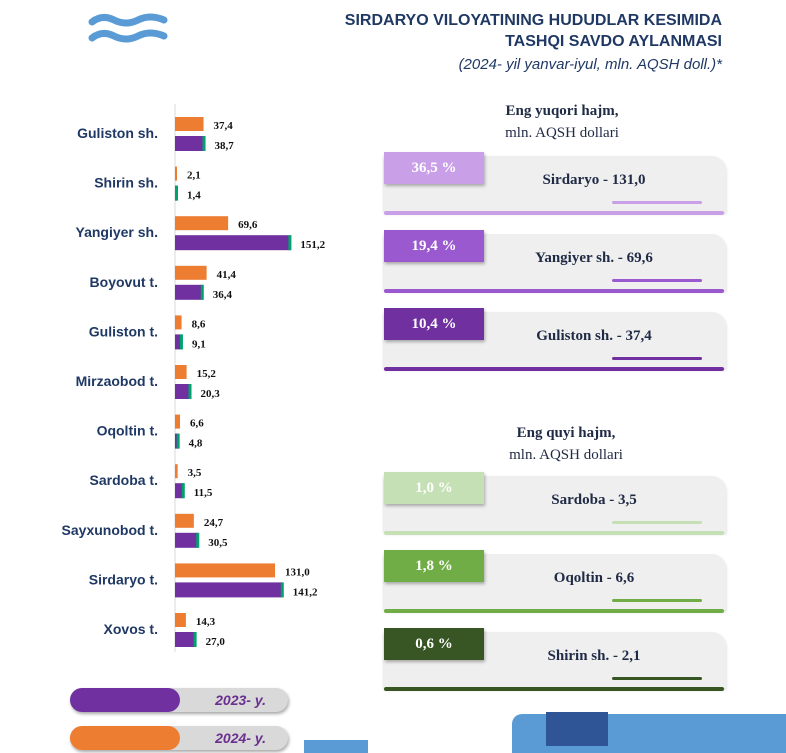 This screenshot has width=786, height=753. What do you see at coordinates (127, 431) in the screenshot?
I see `category-label: Oqoltin t.` at bounding box center [127, 431].